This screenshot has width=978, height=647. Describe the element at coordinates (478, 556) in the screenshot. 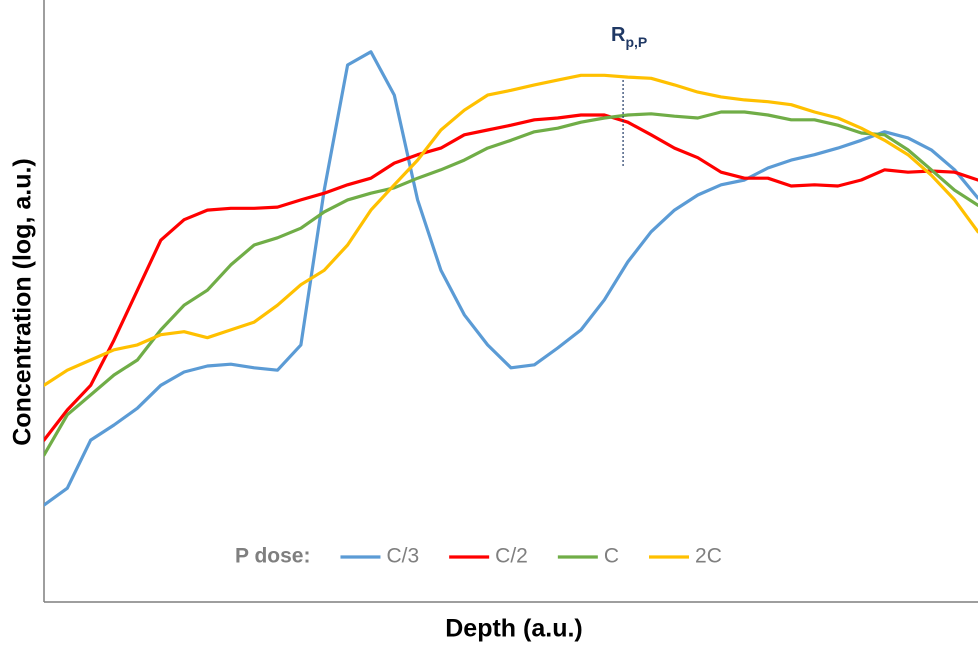

I see `legend: P dose: C/3 C/2 C 2C` at that location.